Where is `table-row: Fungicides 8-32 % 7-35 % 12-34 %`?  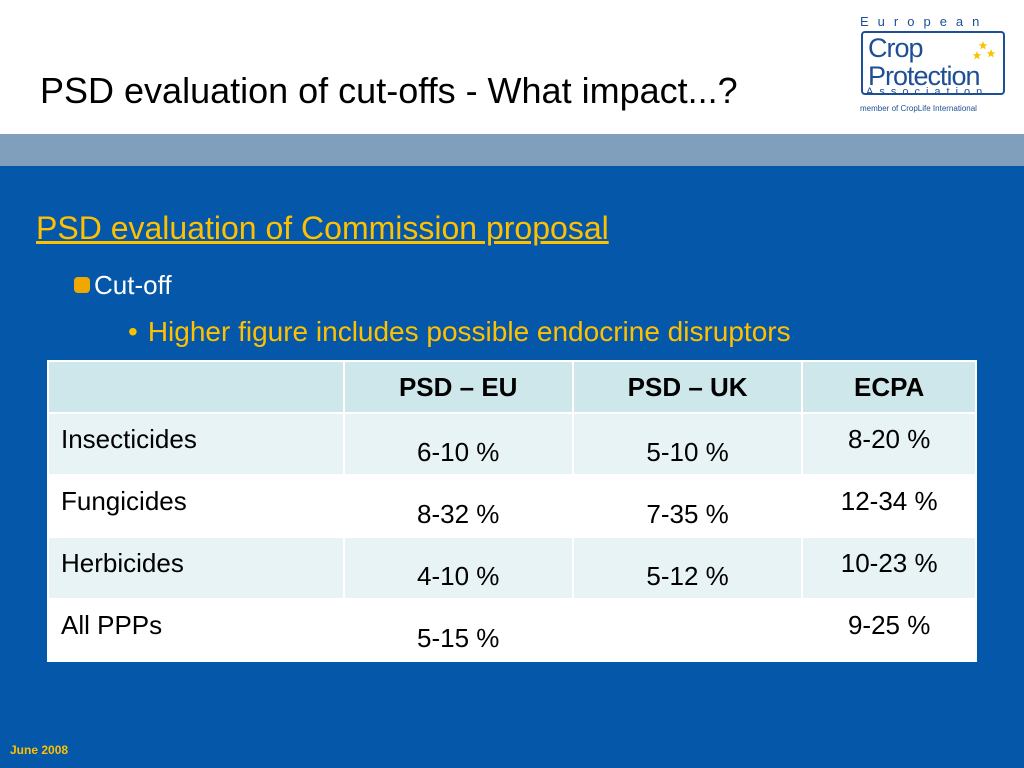 table-row: Fungicides 8-32 % 7-35 % 12-34 % is located at coordinates (512, 506).